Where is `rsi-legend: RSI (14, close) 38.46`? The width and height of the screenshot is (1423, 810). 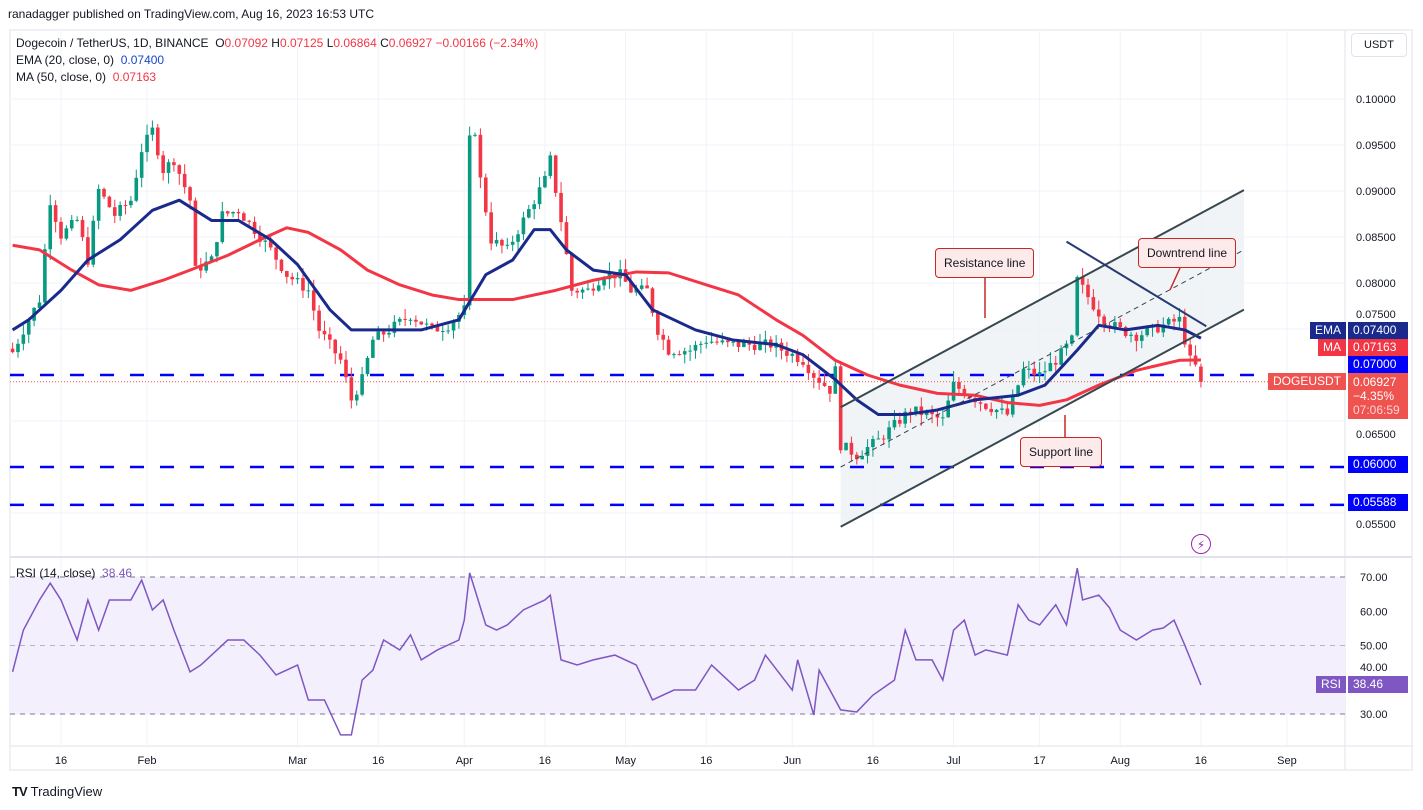 rsi-legend: RSI (14, close) 38.46 is located at coordinates (74, 573).